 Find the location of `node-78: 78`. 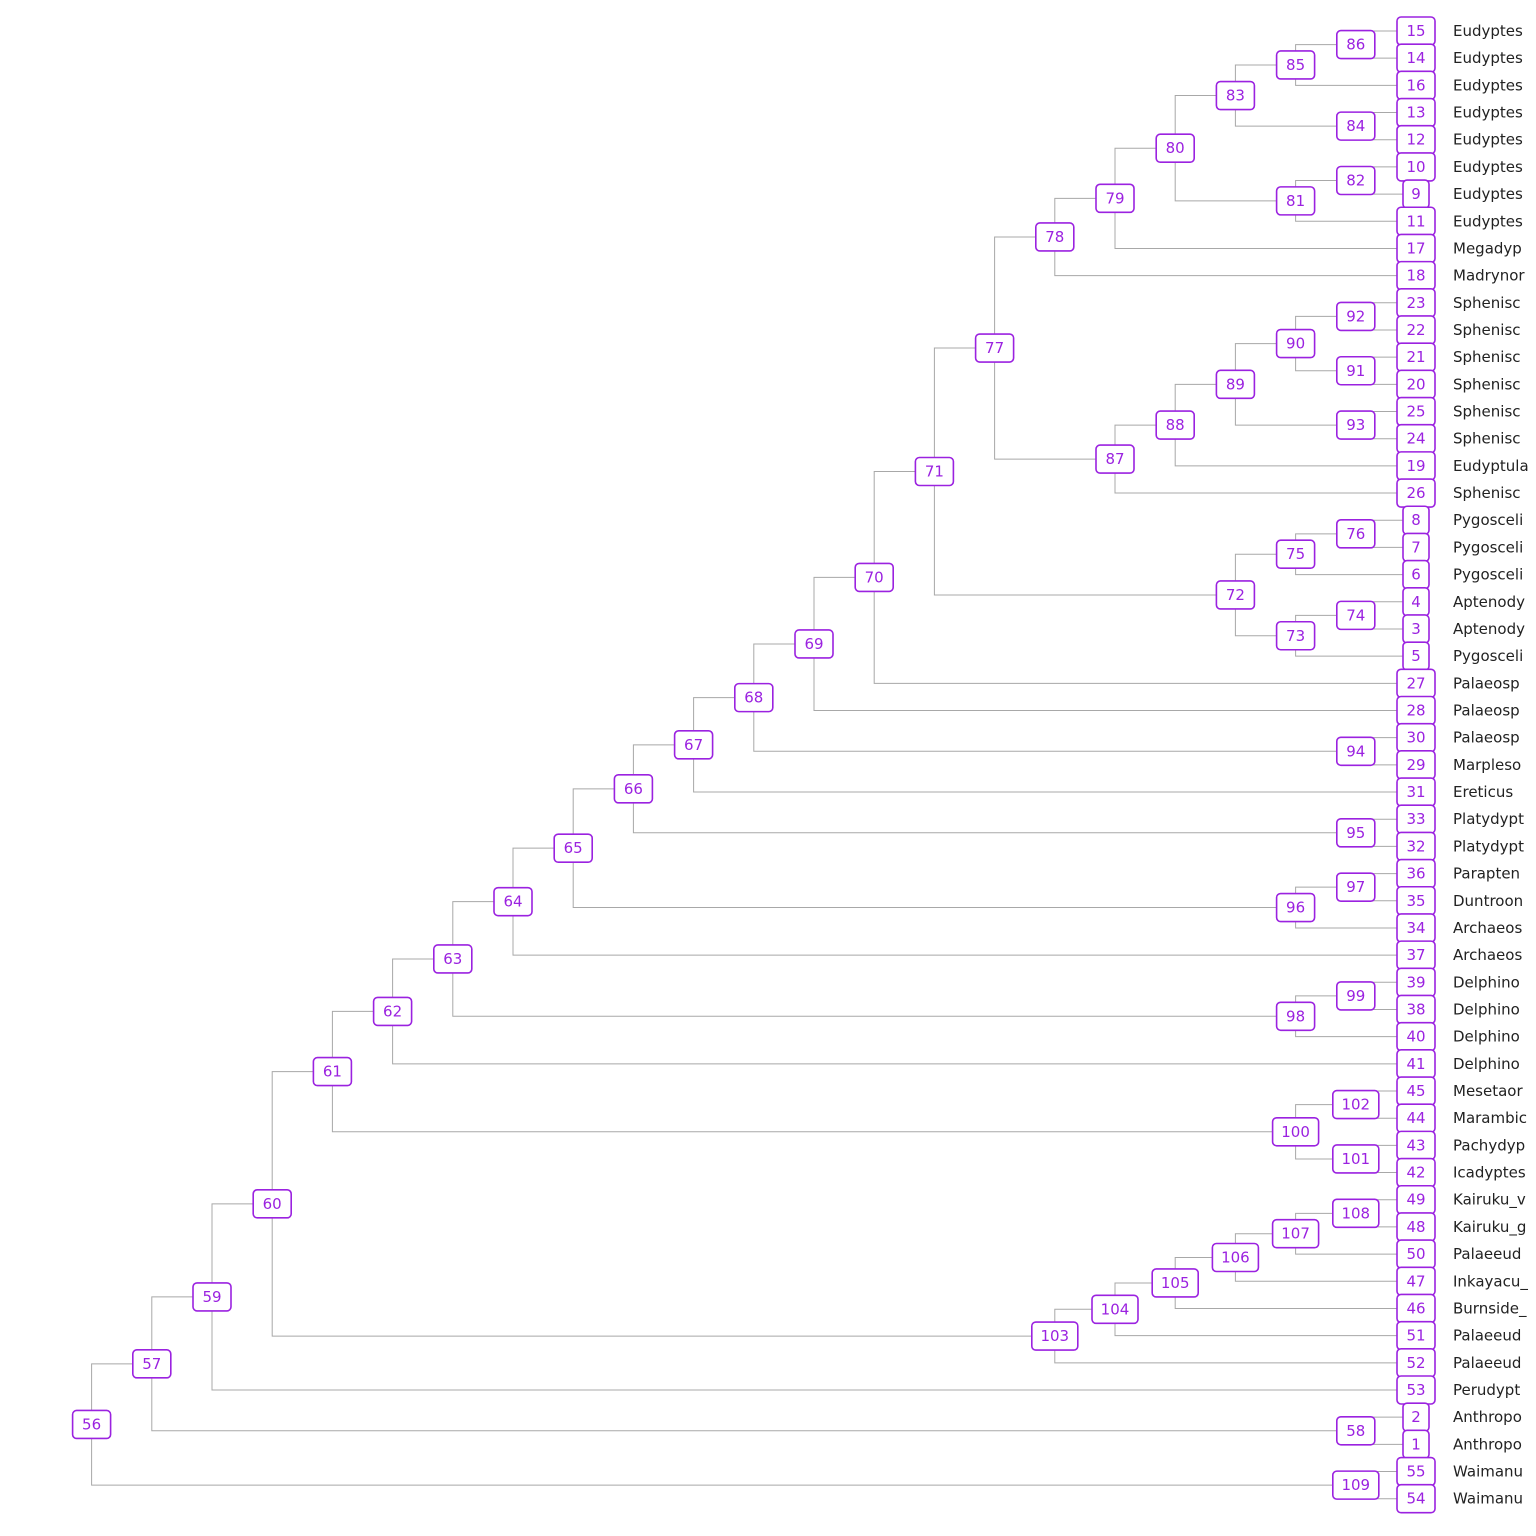

node-78: 78 is located at coordinates (1055, 237).